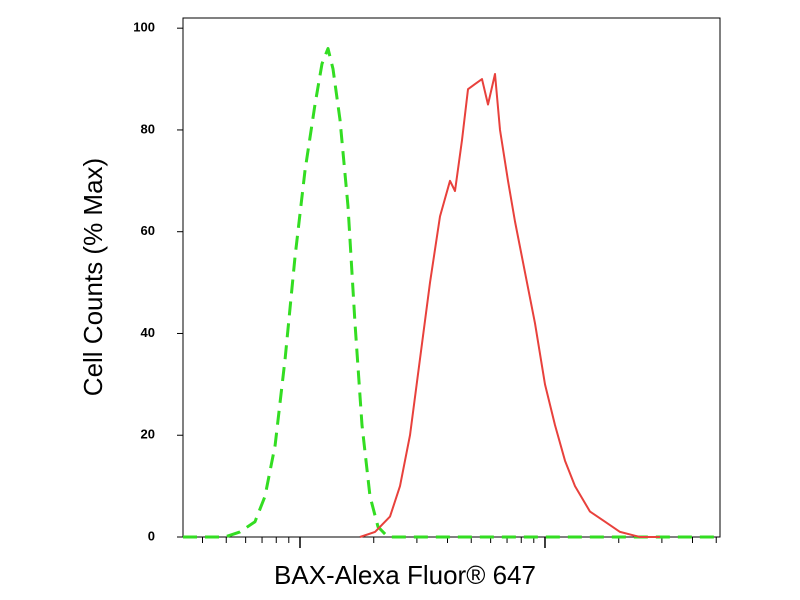  What do you see at coordinates (93, 277) in the screenshot?
I see `y-axis-label: Cell Counts (% Max)` at bounding box center [93, 277].